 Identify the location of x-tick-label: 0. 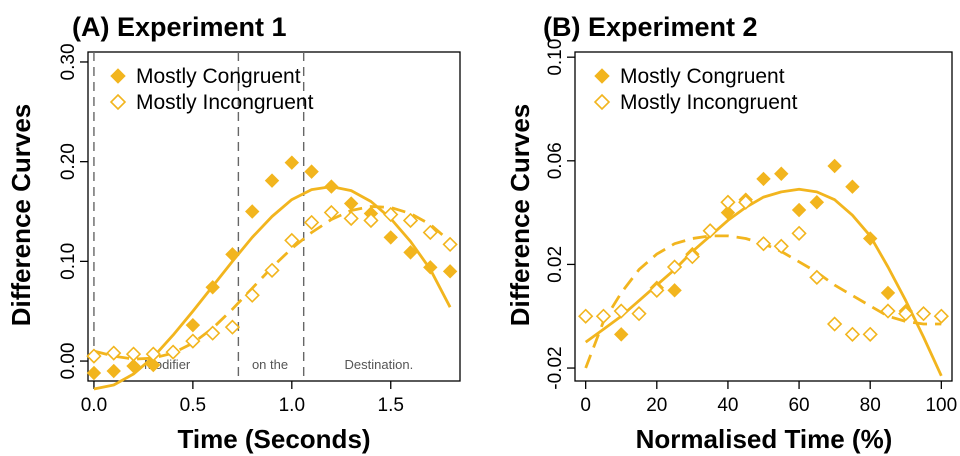
(585, 405).